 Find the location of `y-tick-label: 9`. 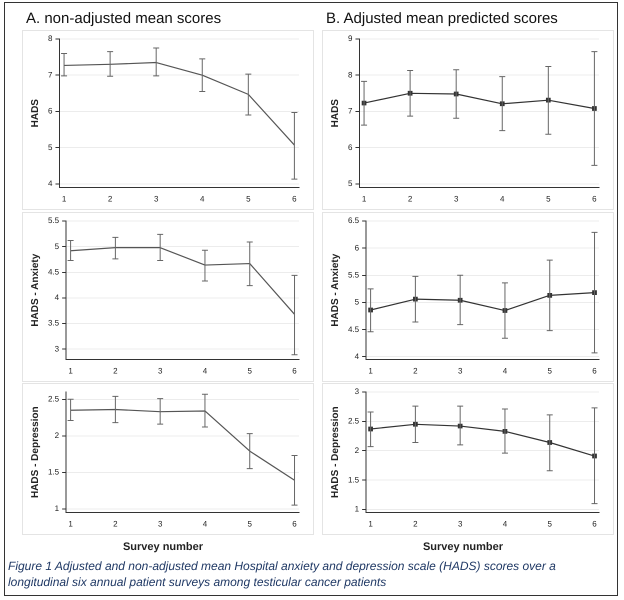

y-tick-label: 9 is located at coordinates (350, 39).